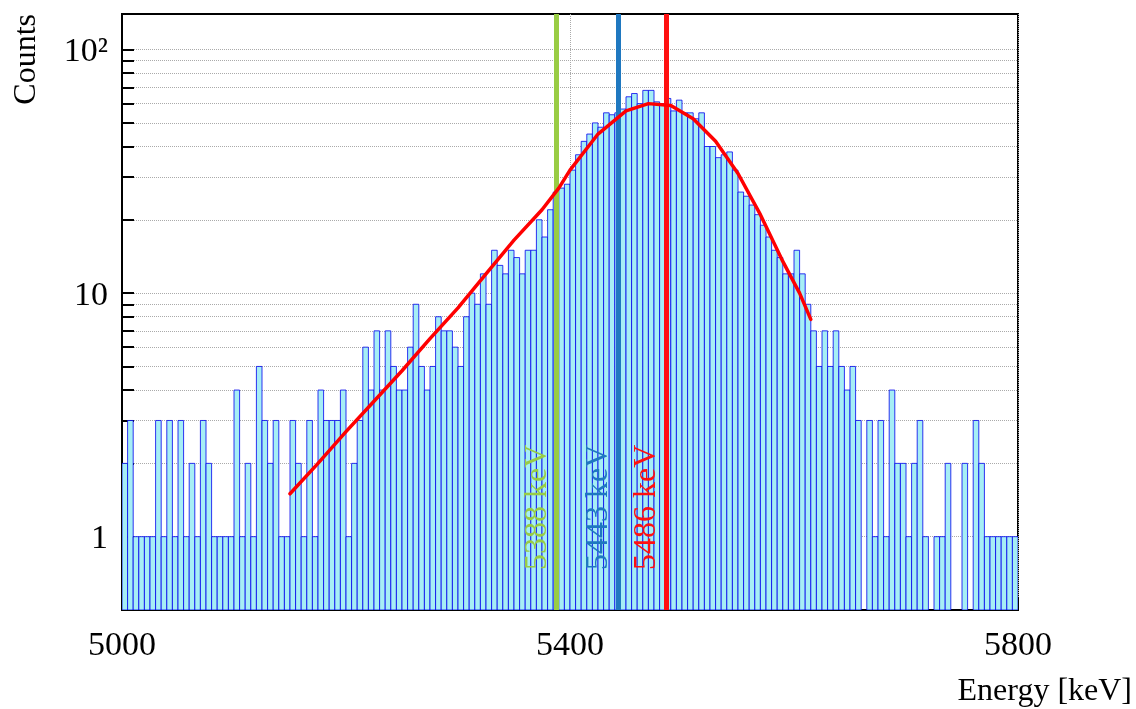 The width and height of the screenshot is (1136, 709). I want to click on x-tick-label: 5000, so click(122, 643).